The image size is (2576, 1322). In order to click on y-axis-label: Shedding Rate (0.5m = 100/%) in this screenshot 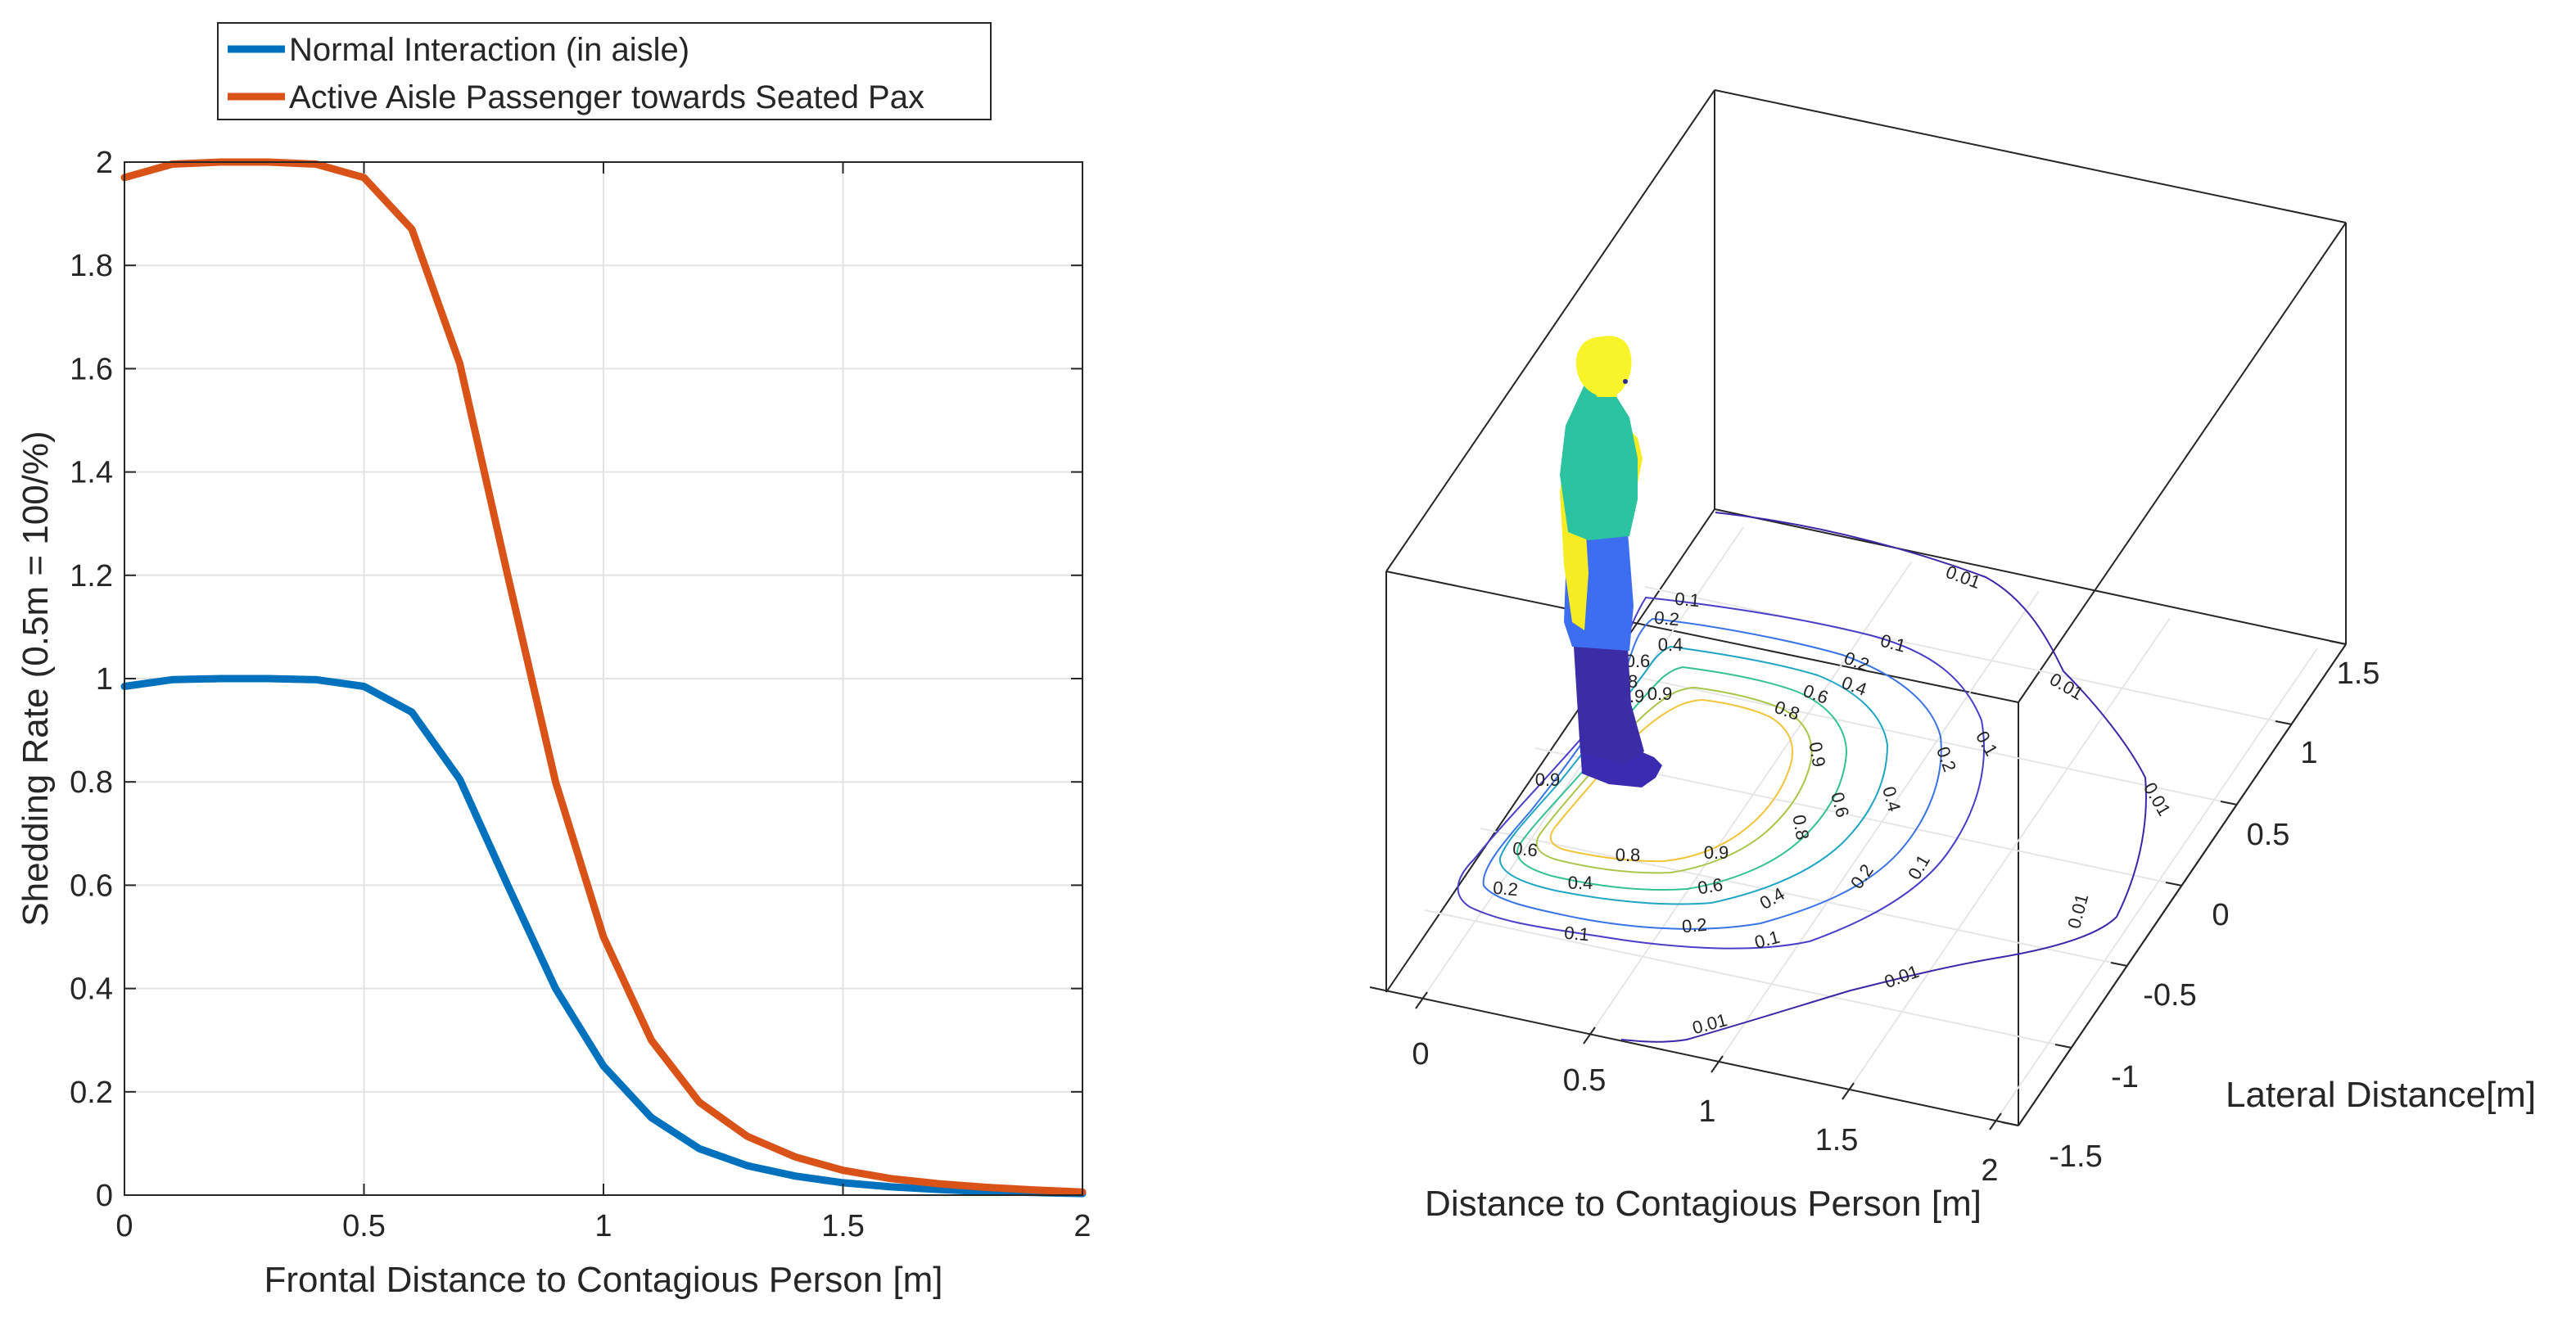, I will do `click(36, 678)`.